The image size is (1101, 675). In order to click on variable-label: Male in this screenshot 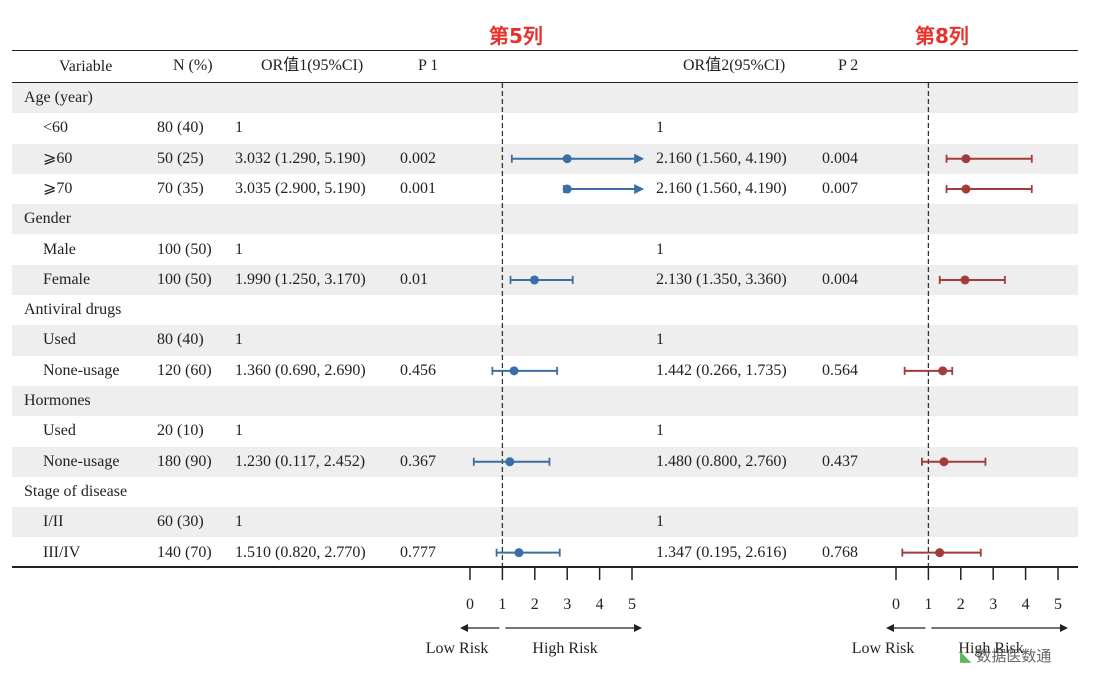, I will do `click(59, 249)`.